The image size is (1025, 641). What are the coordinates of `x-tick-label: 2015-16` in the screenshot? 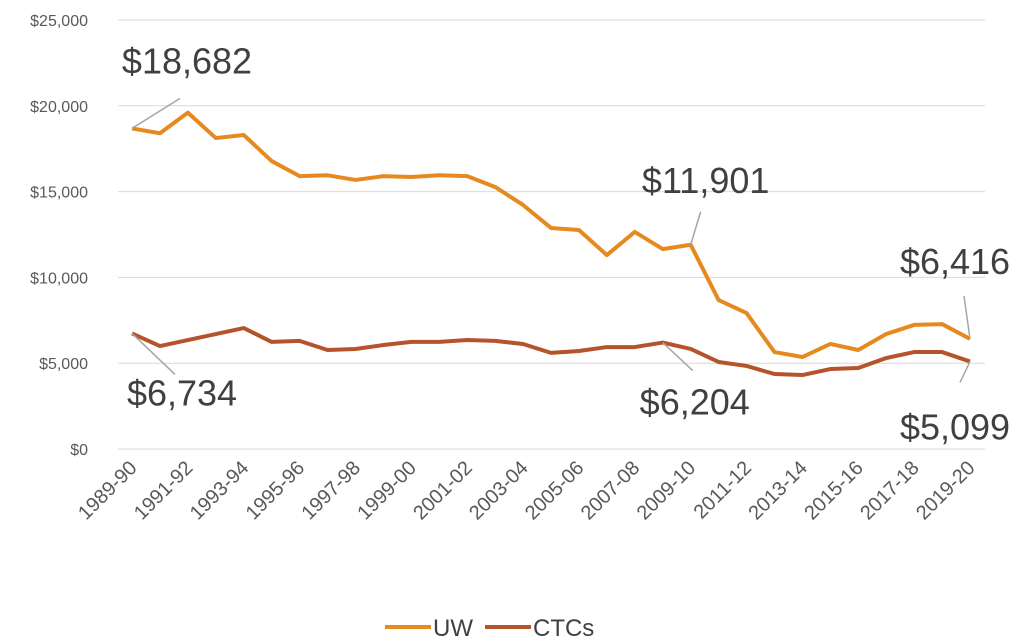 It's located at (833, 490).